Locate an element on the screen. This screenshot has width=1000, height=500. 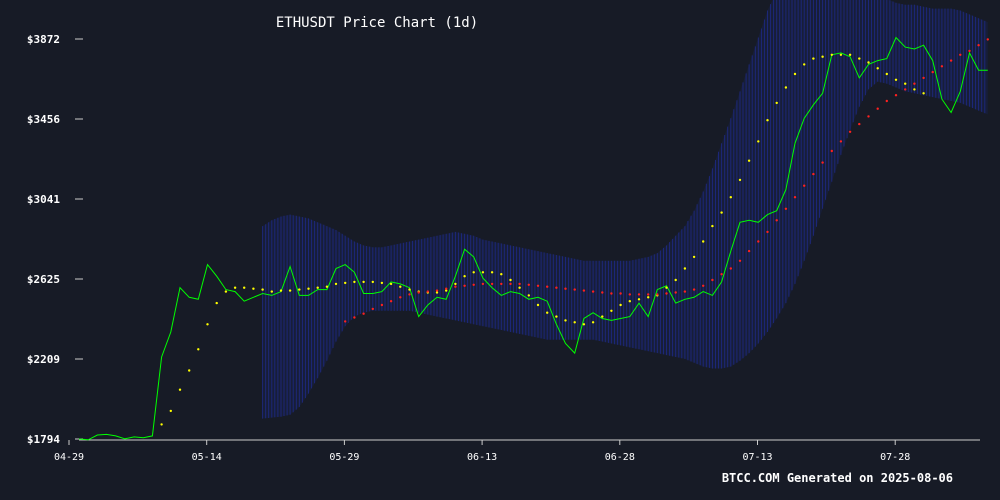
y-tick-label: $3872 is located at coordinates (43, 39).